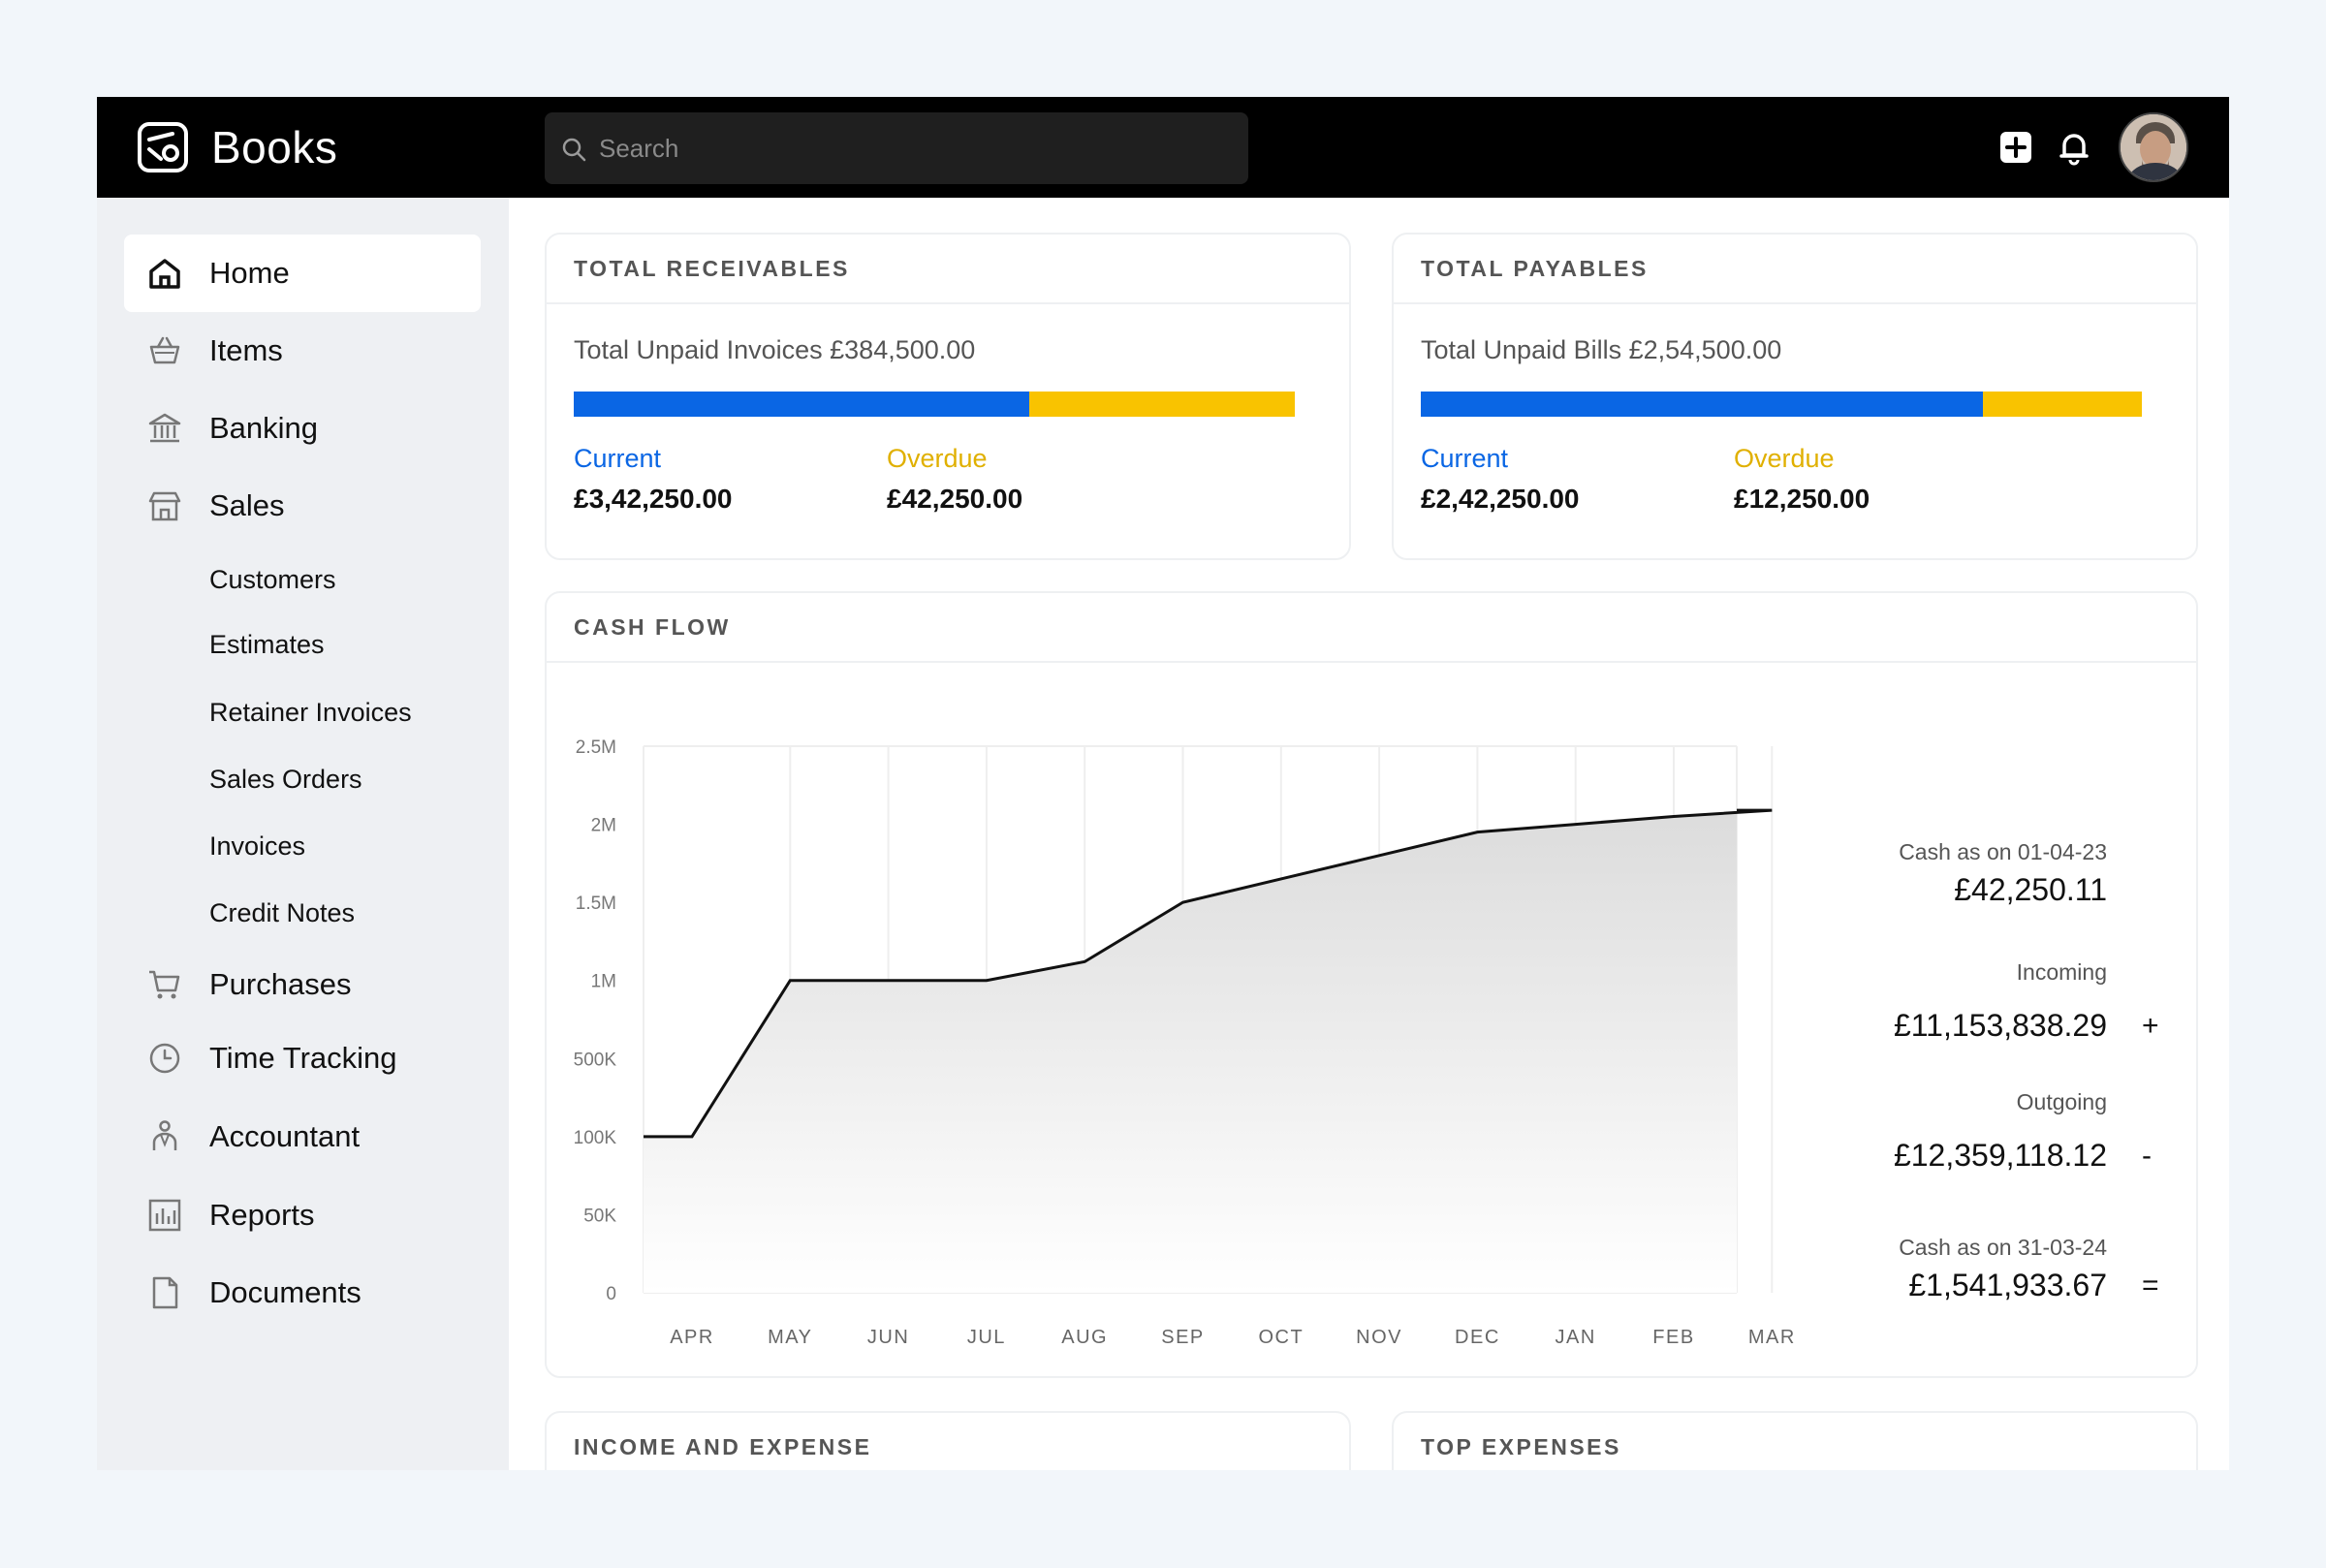  What do you see at coordinates (262, 1215) in the screenshot?
I see `sidebar-item-label: Reports` at bounding box center [262, 1215].